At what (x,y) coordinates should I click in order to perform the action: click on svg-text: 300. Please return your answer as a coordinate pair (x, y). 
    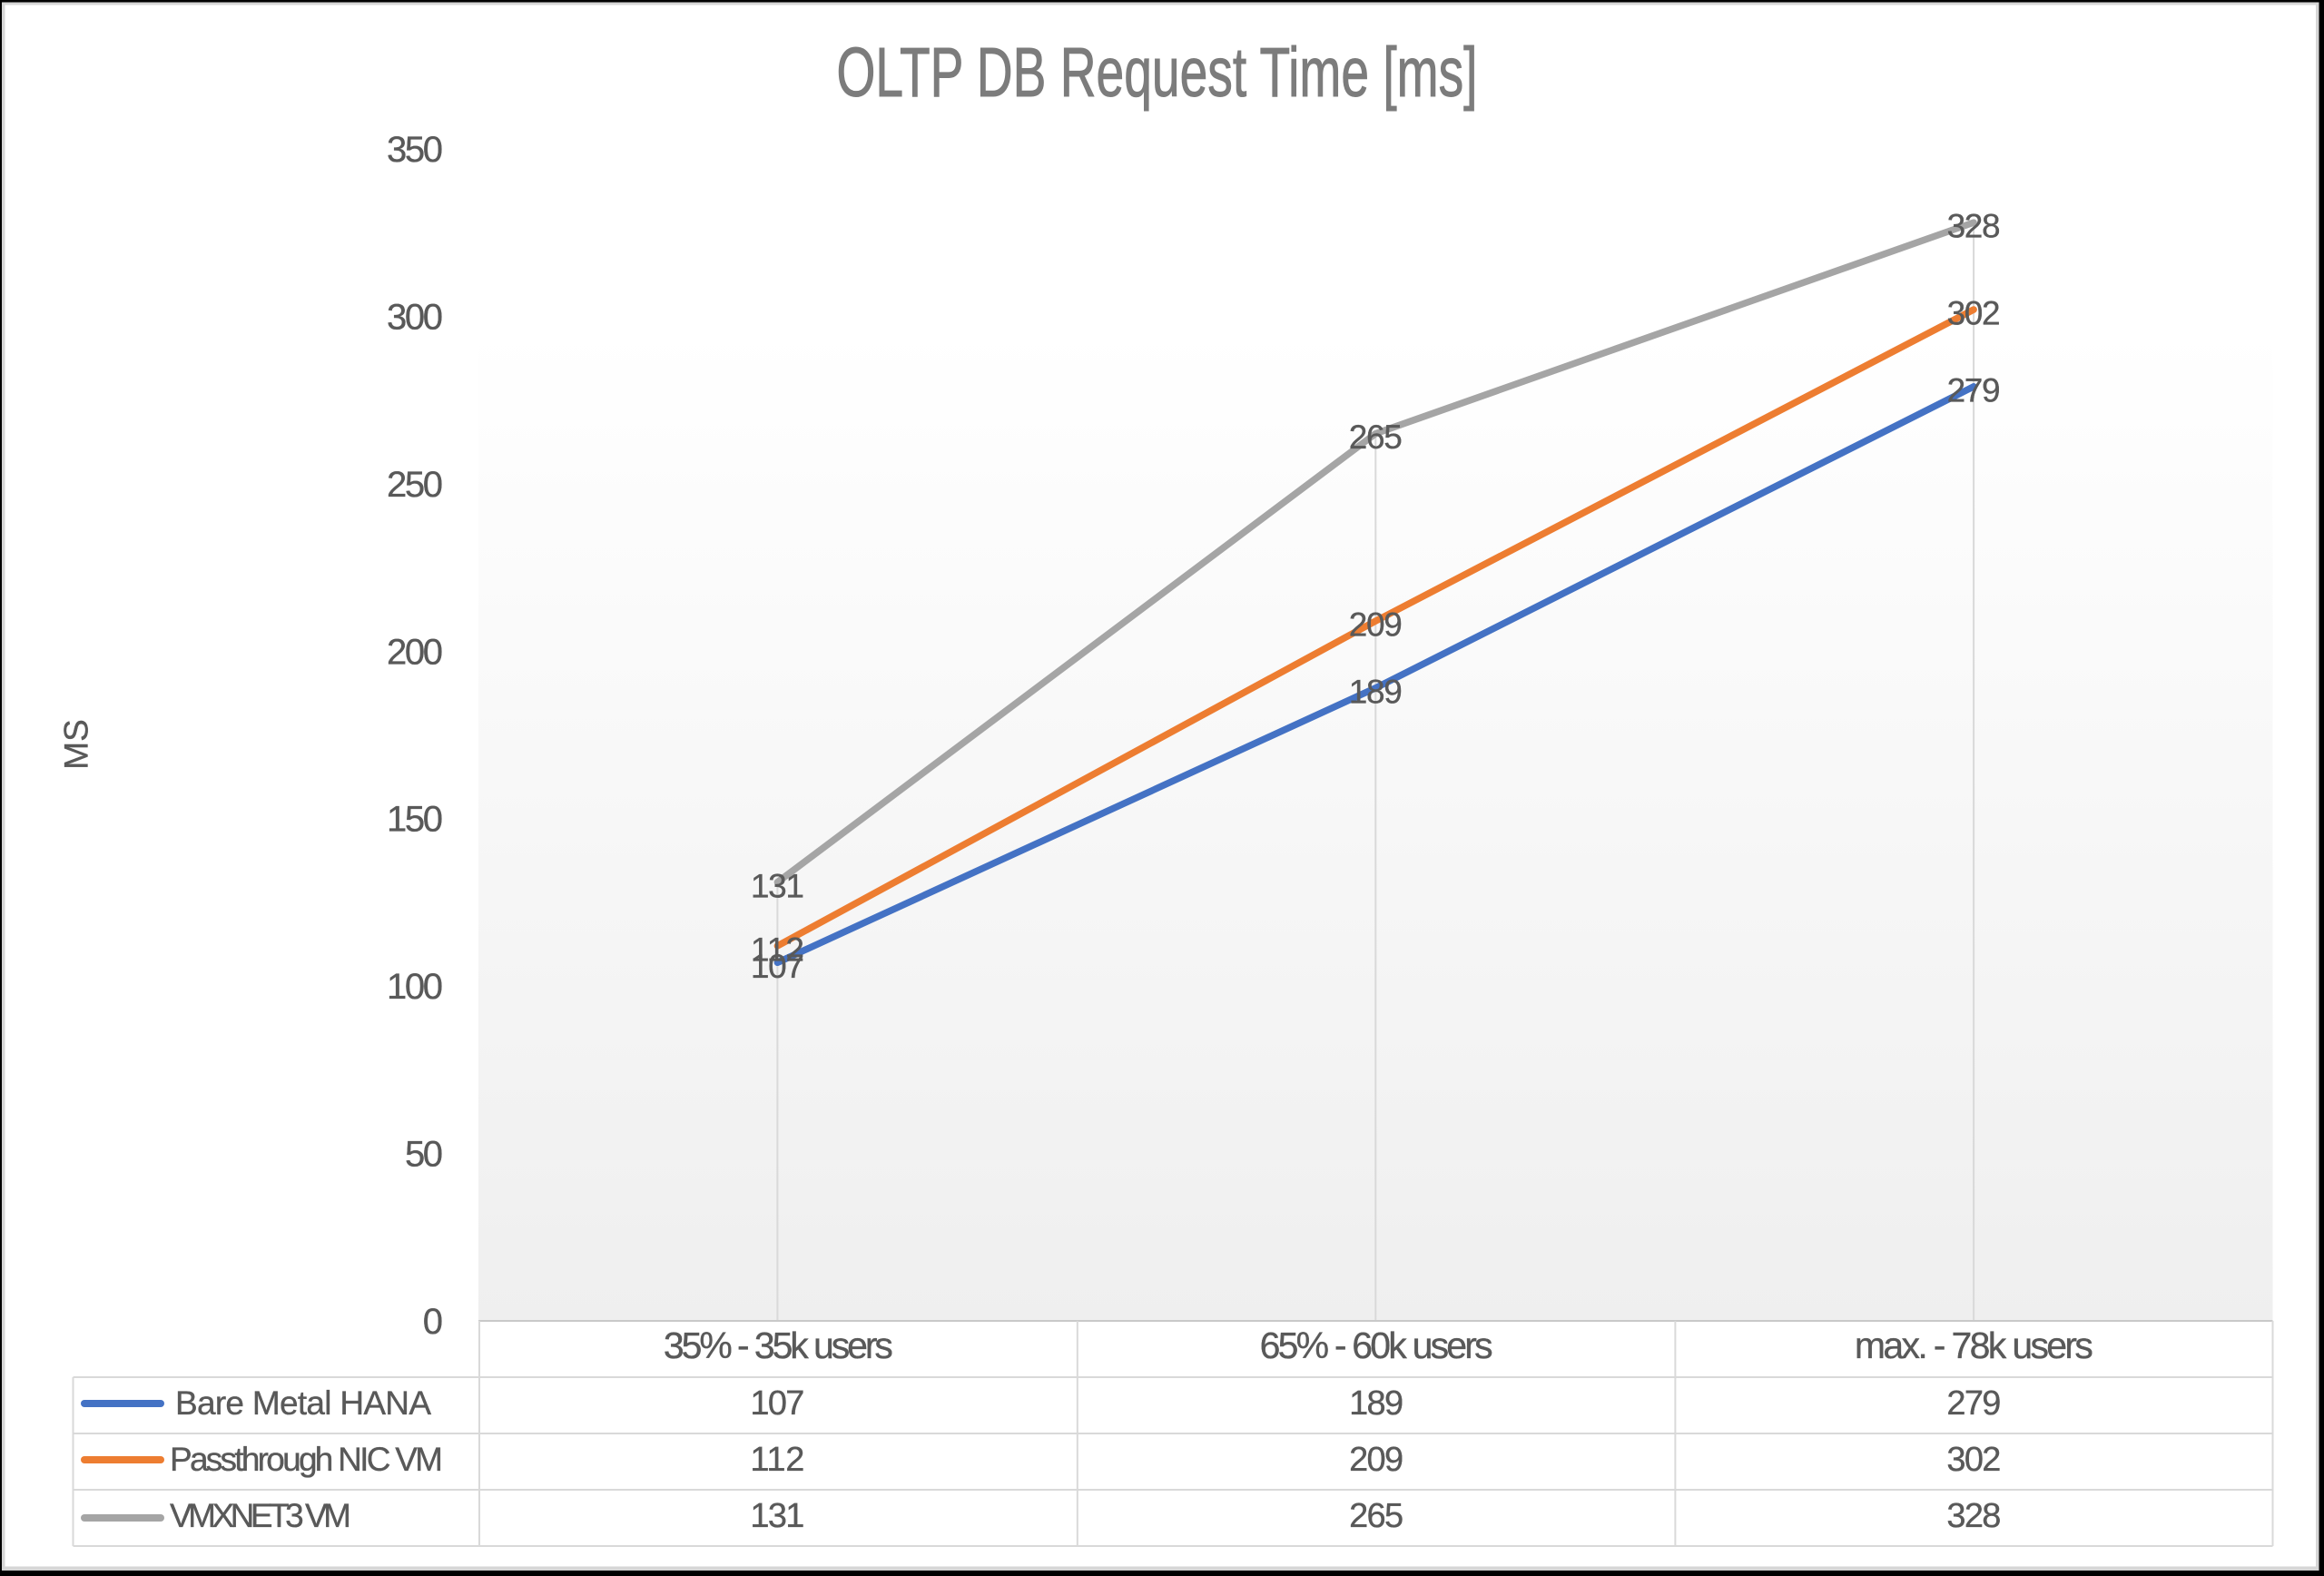
    Looking at the image, I should click on (415, 317).